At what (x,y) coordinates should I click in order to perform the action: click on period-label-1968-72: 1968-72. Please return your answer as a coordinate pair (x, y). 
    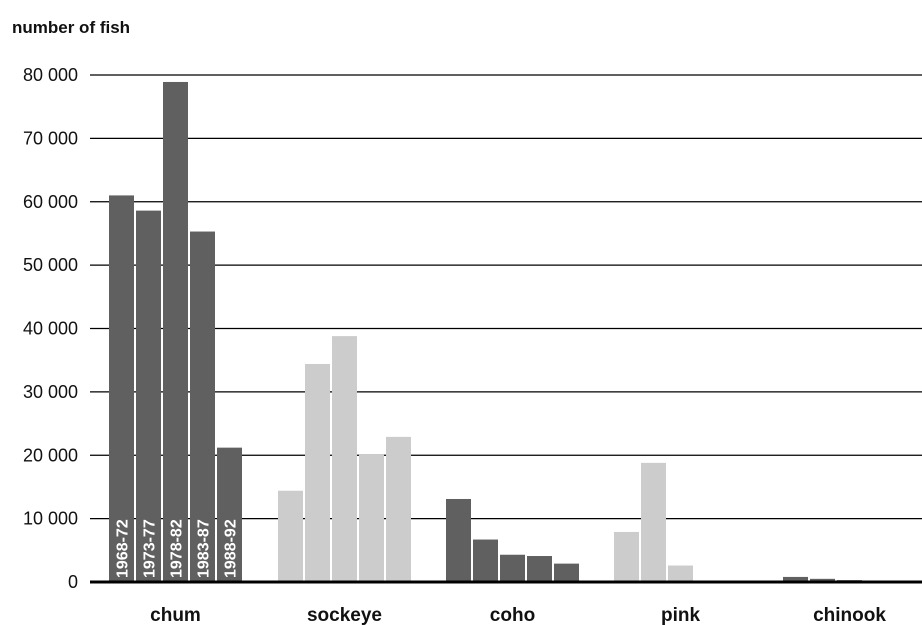
    Looking at the image, I should click on (123, 548).